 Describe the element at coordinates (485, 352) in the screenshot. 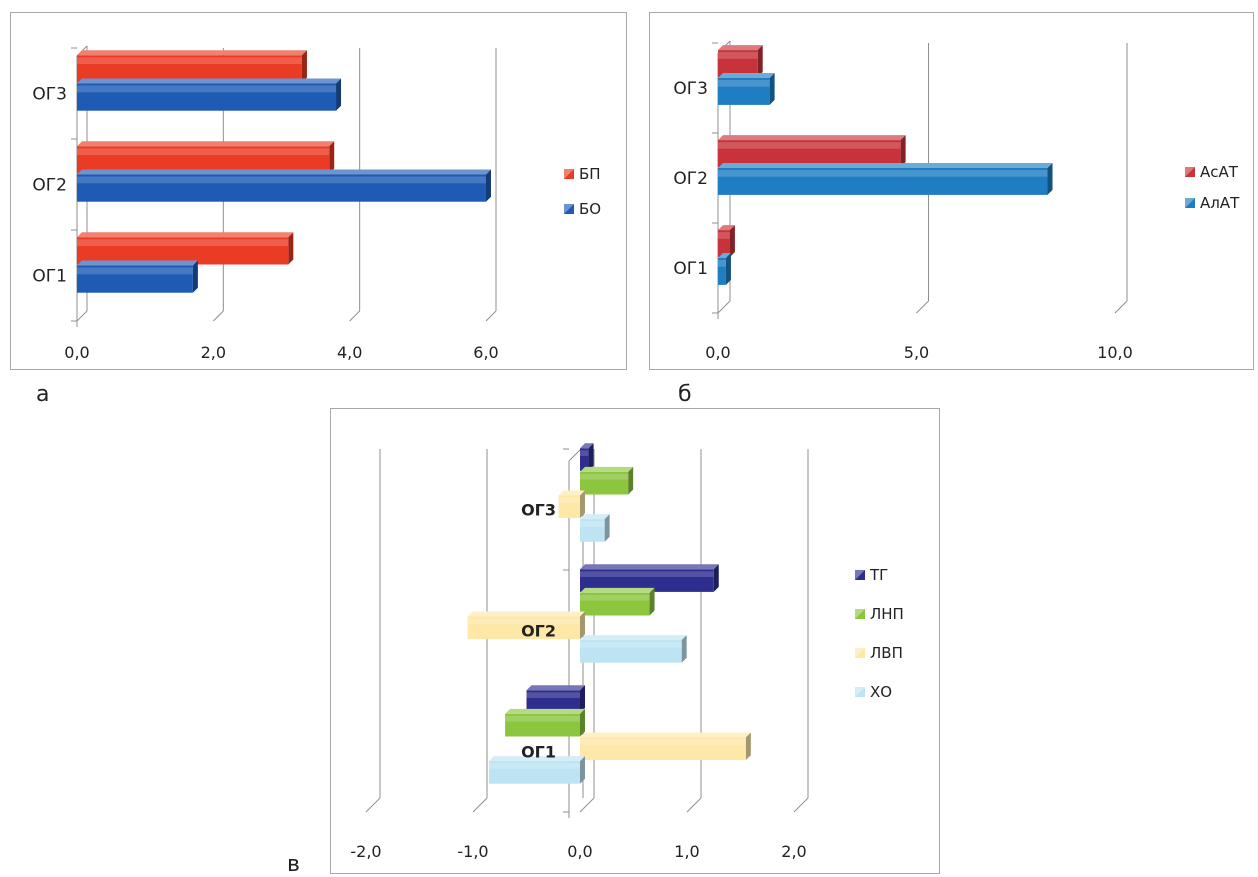

I see `x-tick-label: 6,0` at that location.